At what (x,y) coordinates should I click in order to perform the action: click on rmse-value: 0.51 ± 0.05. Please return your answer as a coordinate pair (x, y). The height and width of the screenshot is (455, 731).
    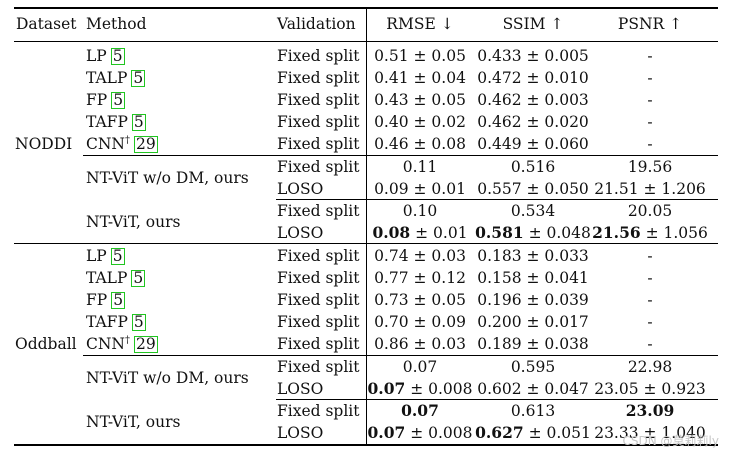
    Looking at the image, I should click on (420, 56).